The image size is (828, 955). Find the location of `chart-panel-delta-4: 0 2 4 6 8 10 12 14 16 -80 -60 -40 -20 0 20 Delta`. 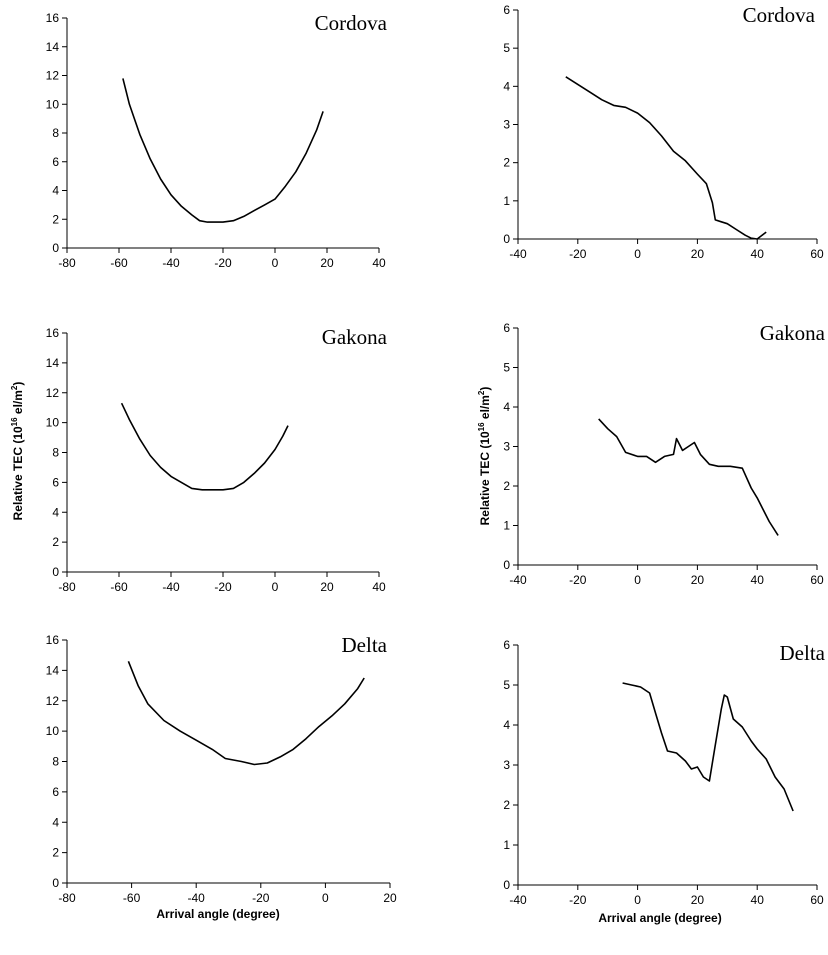

chart-panel-delta-4: 0 2 4 6 8 10 12 14 16 -80 -60 -40 -20 0 20 Delta is located at coordinates (221, 769).